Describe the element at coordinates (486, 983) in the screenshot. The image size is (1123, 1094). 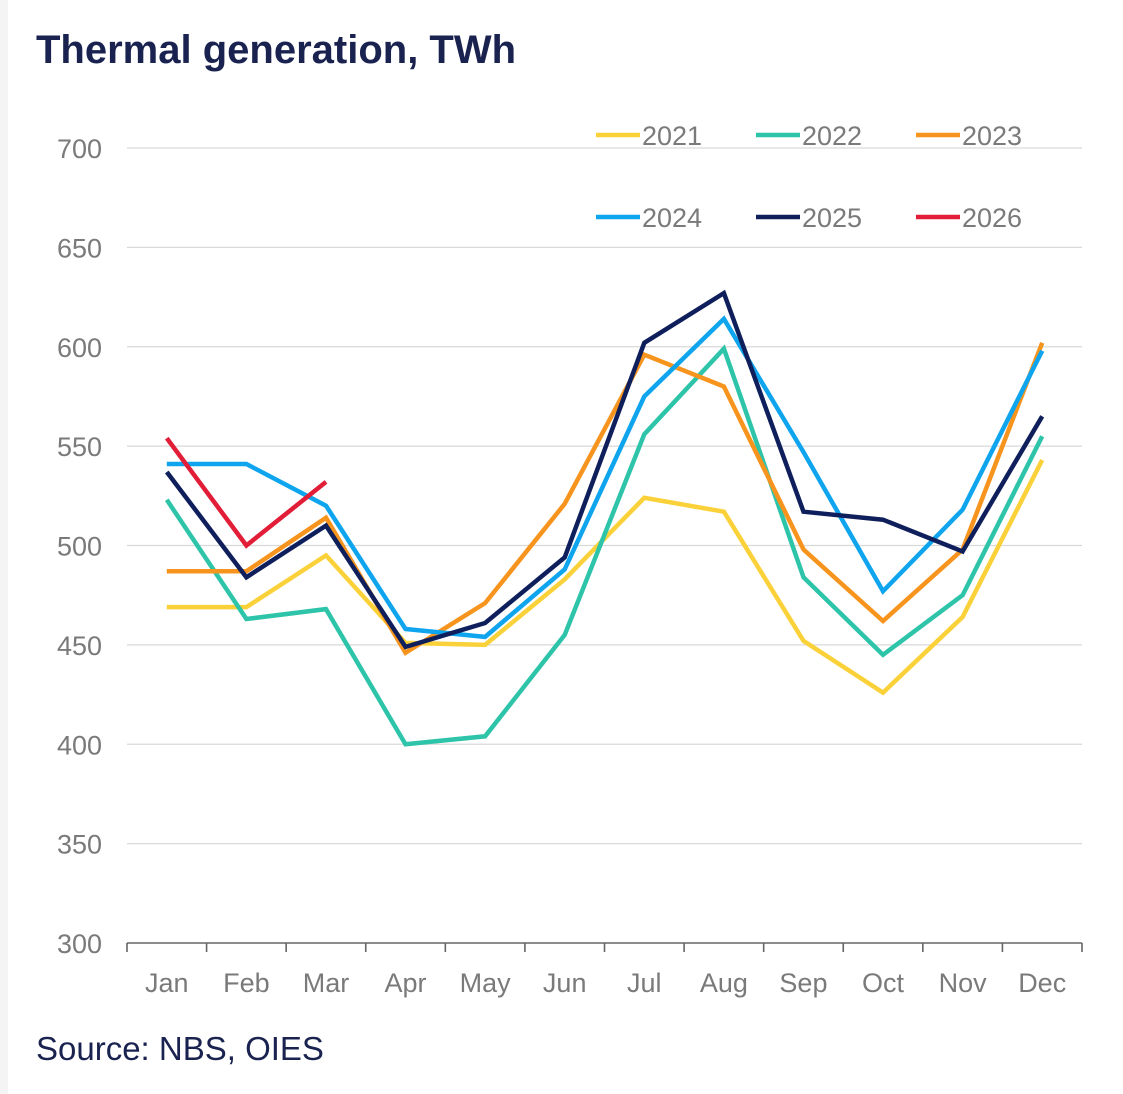
I see `x-tick-label-may: May` at that location.